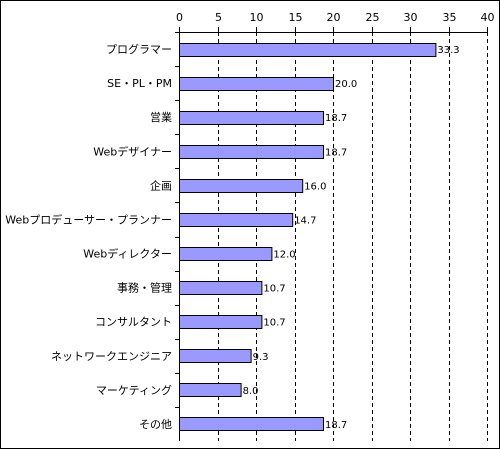 This screenshot has height=449, width=500. Describe the element at coordinates (411, 17) in the screenshot. I see `x-tick-label: 30` at that location.